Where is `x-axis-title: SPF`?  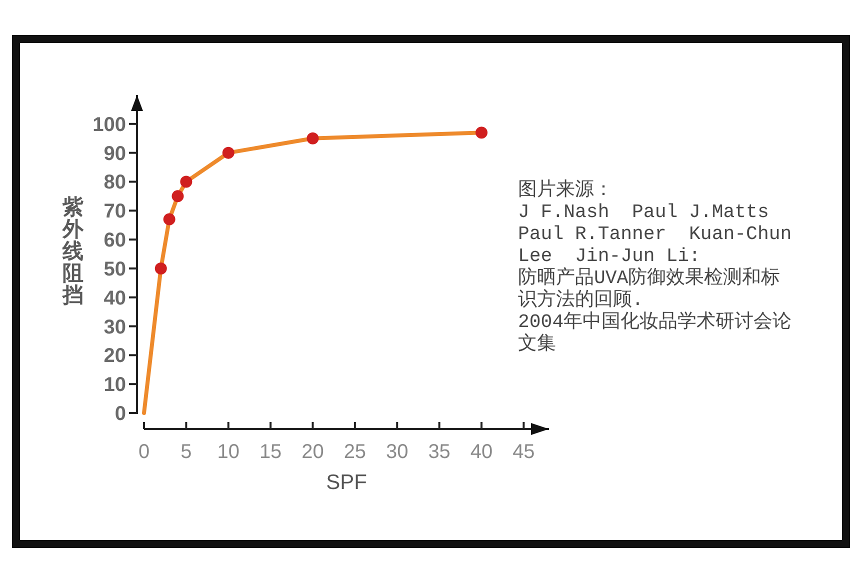
x-axis-title: SPF is located at coordinates (346, 482).